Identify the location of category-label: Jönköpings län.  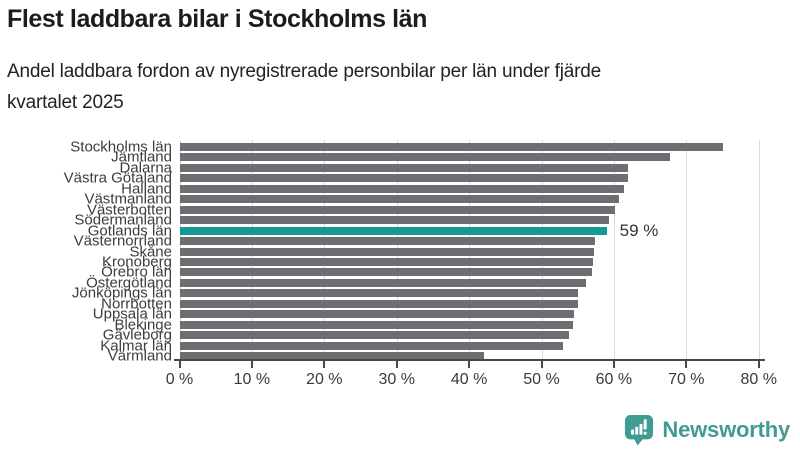
(121, 293).